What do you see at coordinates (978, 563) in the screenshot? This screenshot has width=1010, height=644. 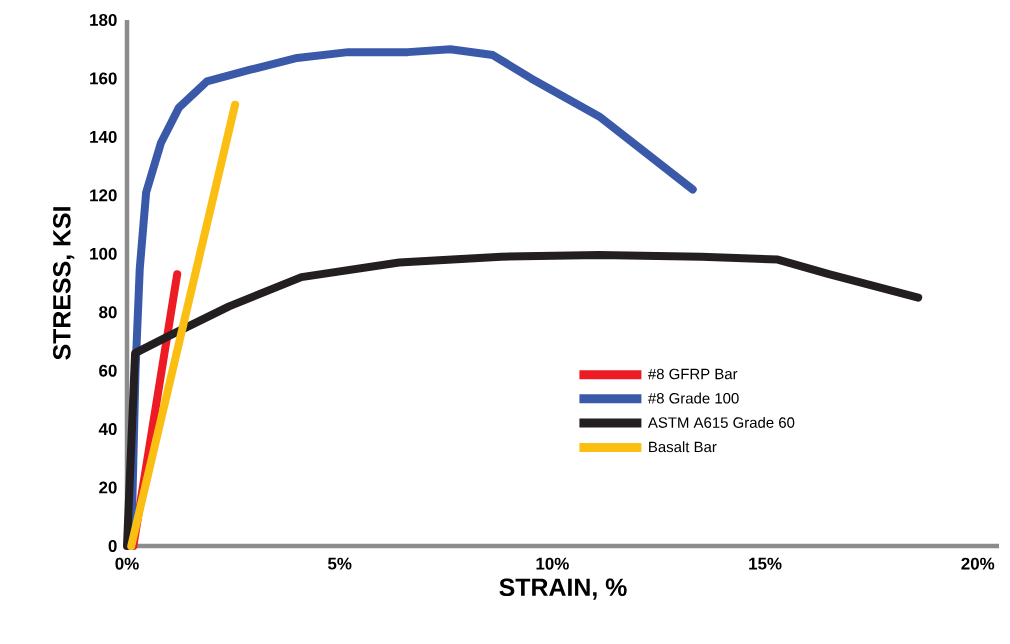 I see `x-tick-label: 20%` at bounding box center [978, 563].